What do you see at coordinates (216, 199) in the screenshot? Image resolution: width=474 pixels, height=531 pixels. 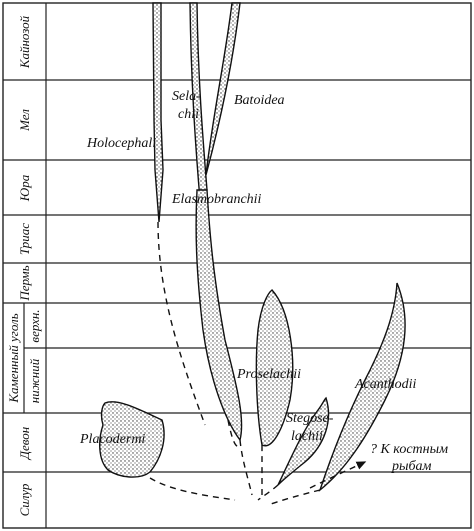 I see `taxon-label: Elasmobranchii` at bounding box center [216, 199].